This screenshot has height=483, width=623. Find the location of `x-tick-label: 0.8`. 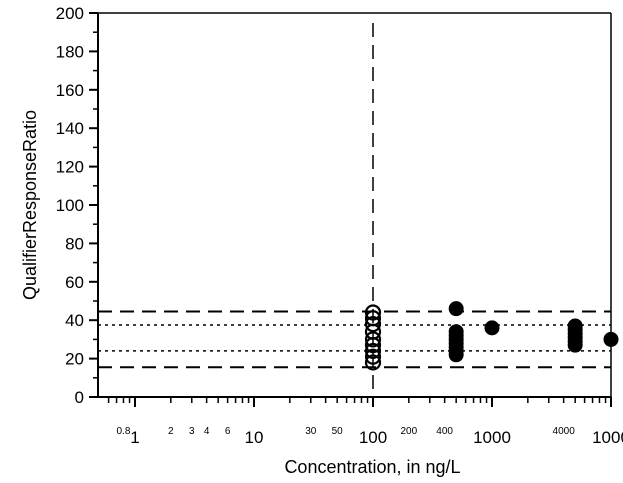

x-tick-label: 0.8 is located at coordinates (124, 431).